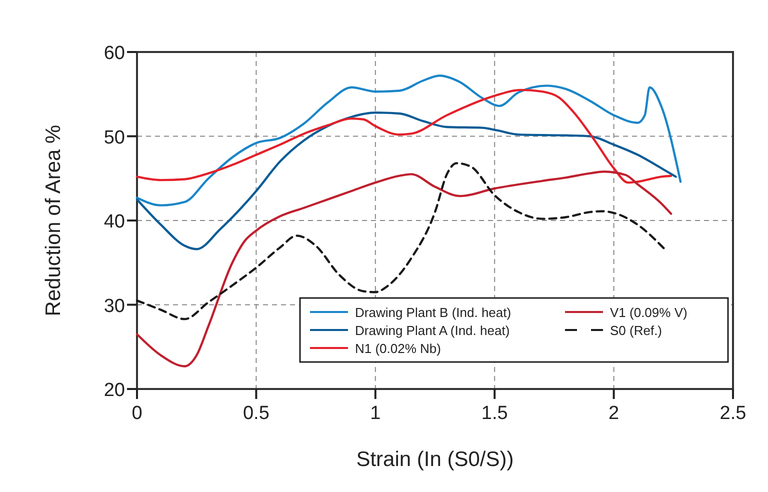 Image resolution: width=768 pixels, height=492 pixels. Describe the element at coordinates (636, 330) in the screenshot. I see `legend-label: S0 (Ref.)` at that location.